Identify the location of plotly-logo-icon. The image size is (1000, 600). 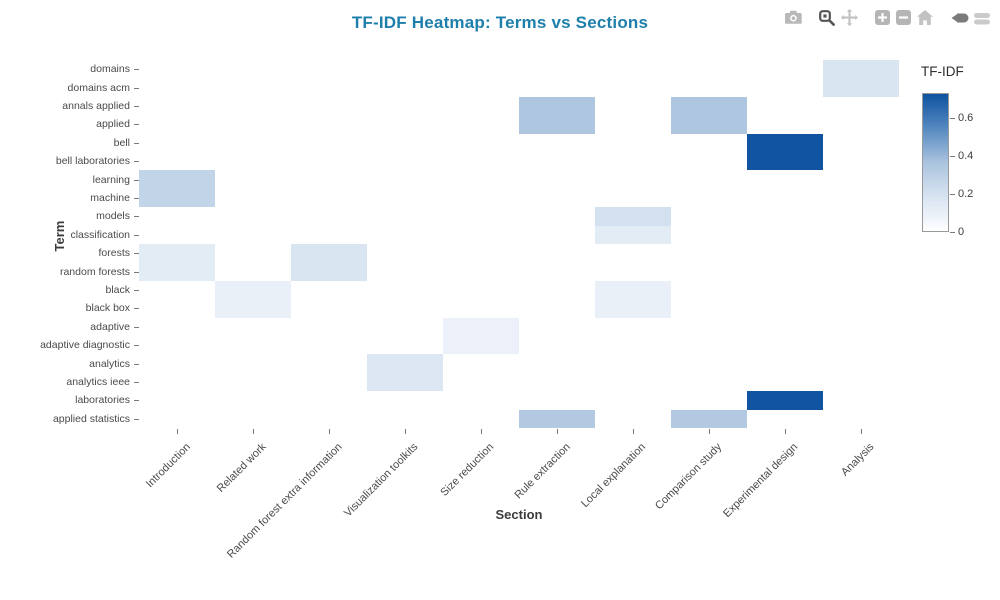
(971, 18).